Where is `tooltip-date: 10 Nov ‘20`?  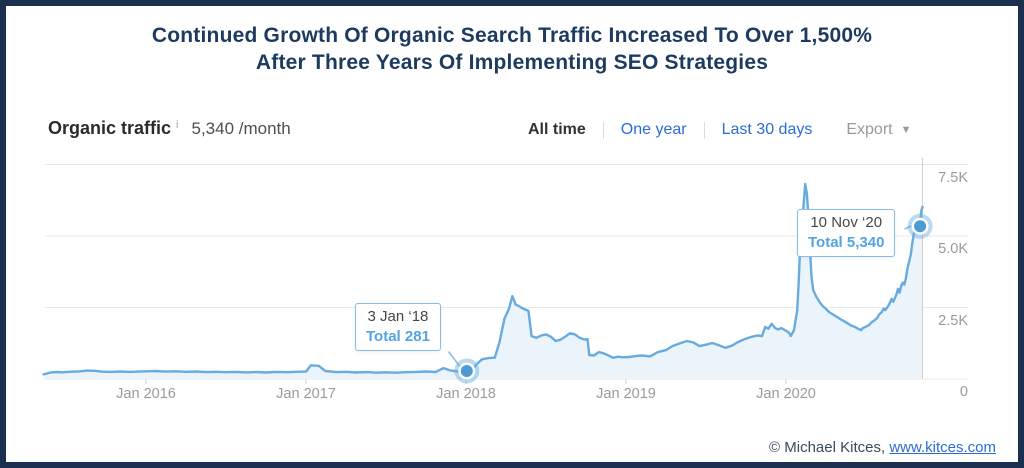
tooltip-date: 10 Nov ‘20 is located at coordinates (846, 222).